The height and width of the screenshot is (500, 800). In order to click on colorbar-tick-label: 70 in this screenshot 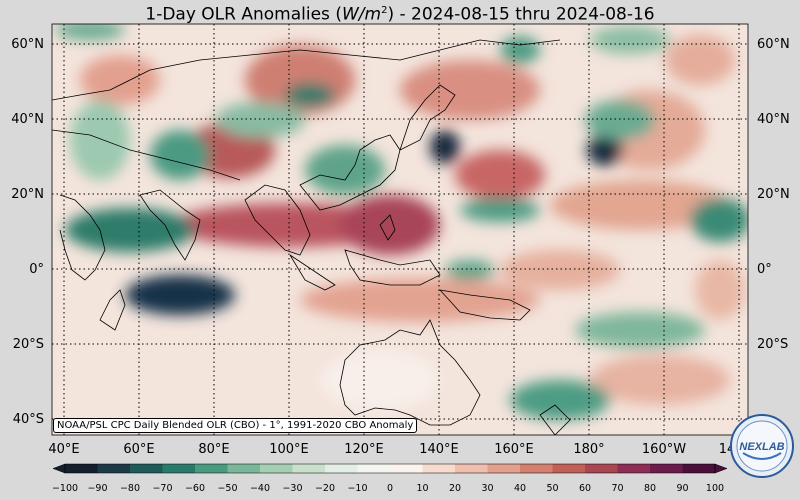, I will do `click(617, 488)`.